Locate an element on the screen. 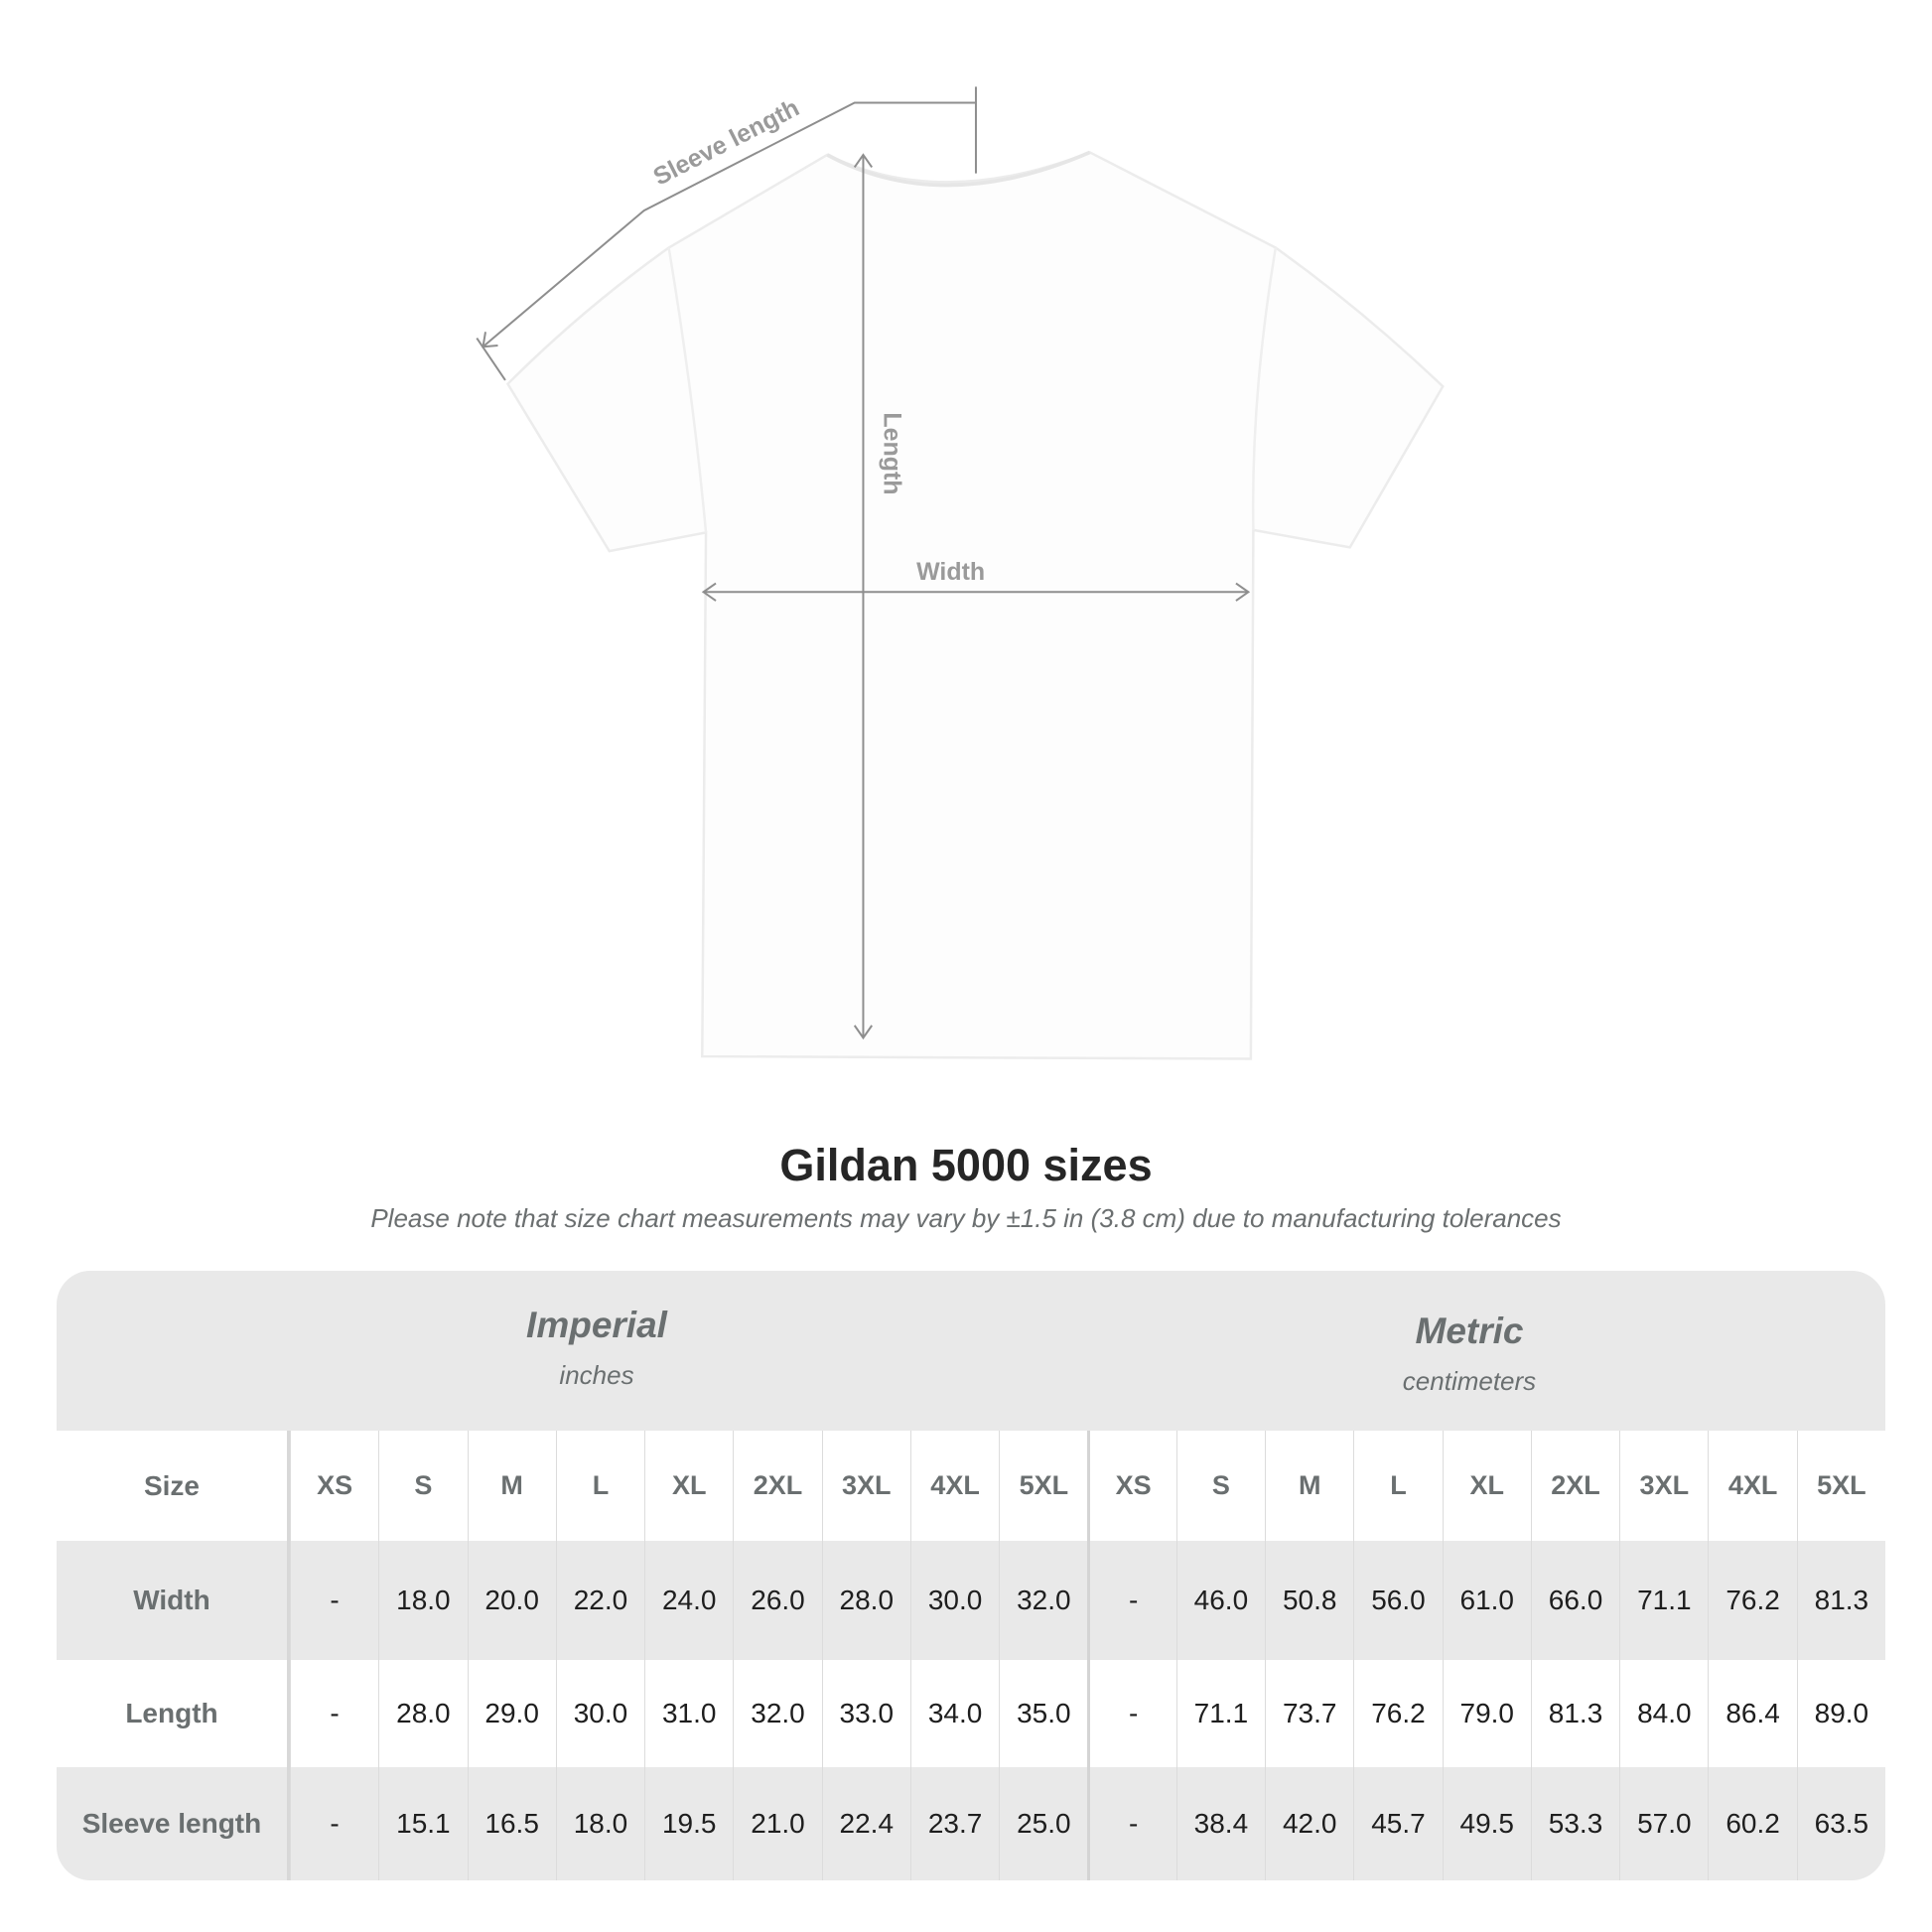  imperial-value-cell: 22.0 is located at coordinates (599, 1600).